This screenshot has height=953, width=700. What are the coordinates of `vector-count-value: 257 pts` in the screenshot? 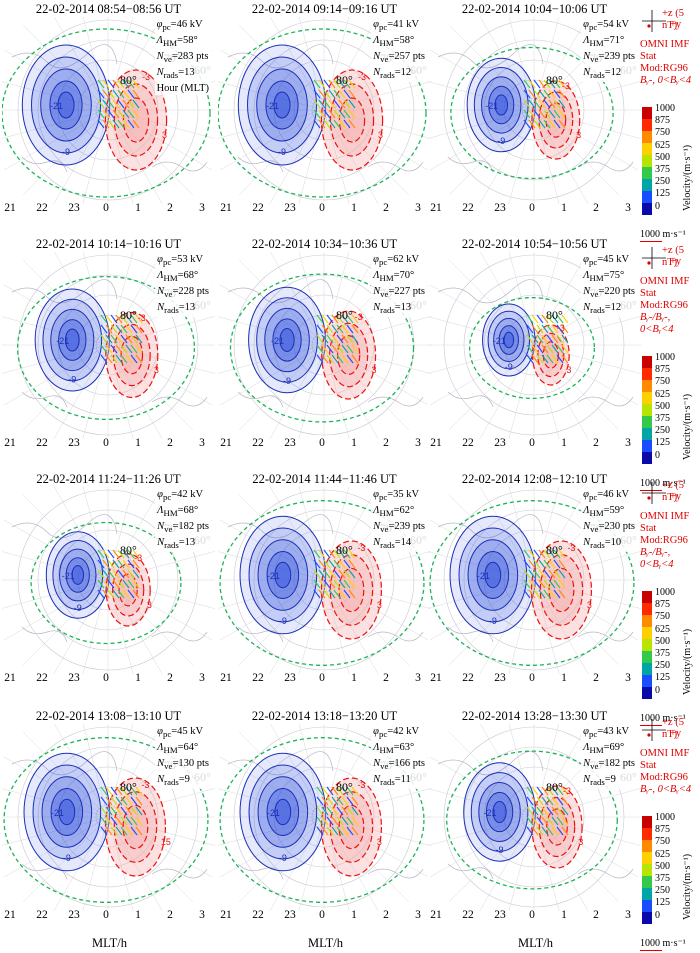 It's located at (409, 57).